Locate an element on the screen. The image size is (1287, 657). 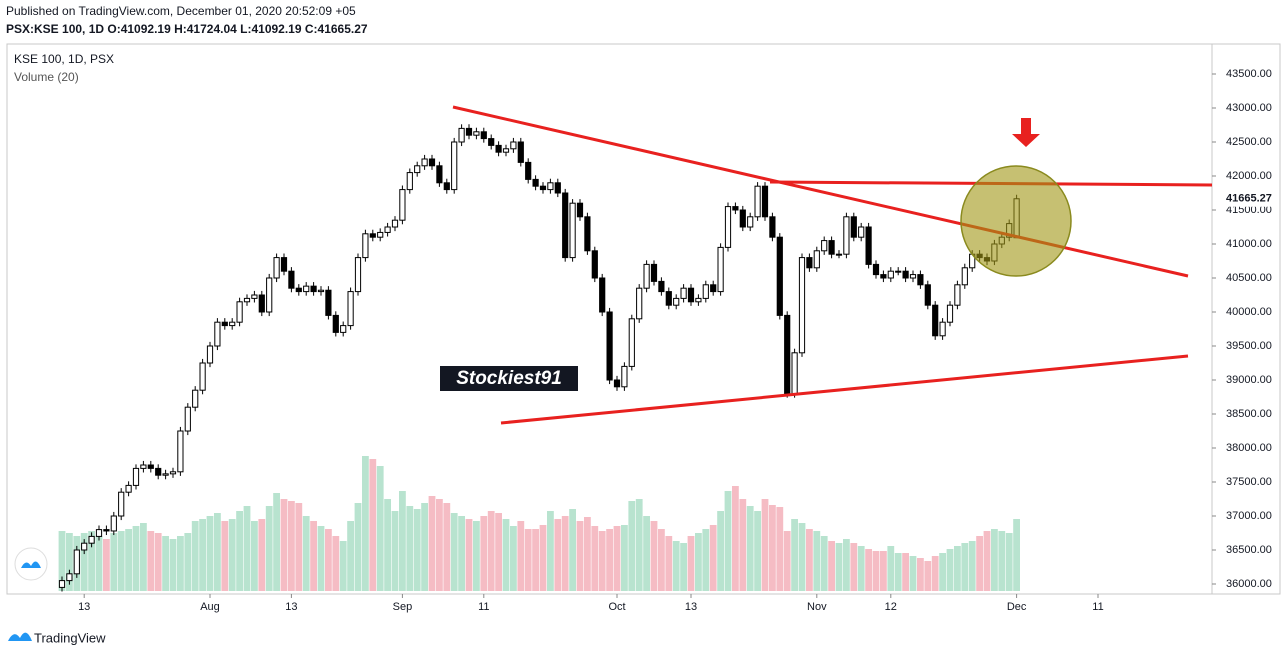
y-tick-label: 41000.00 is located at coordinates (1249, 244).